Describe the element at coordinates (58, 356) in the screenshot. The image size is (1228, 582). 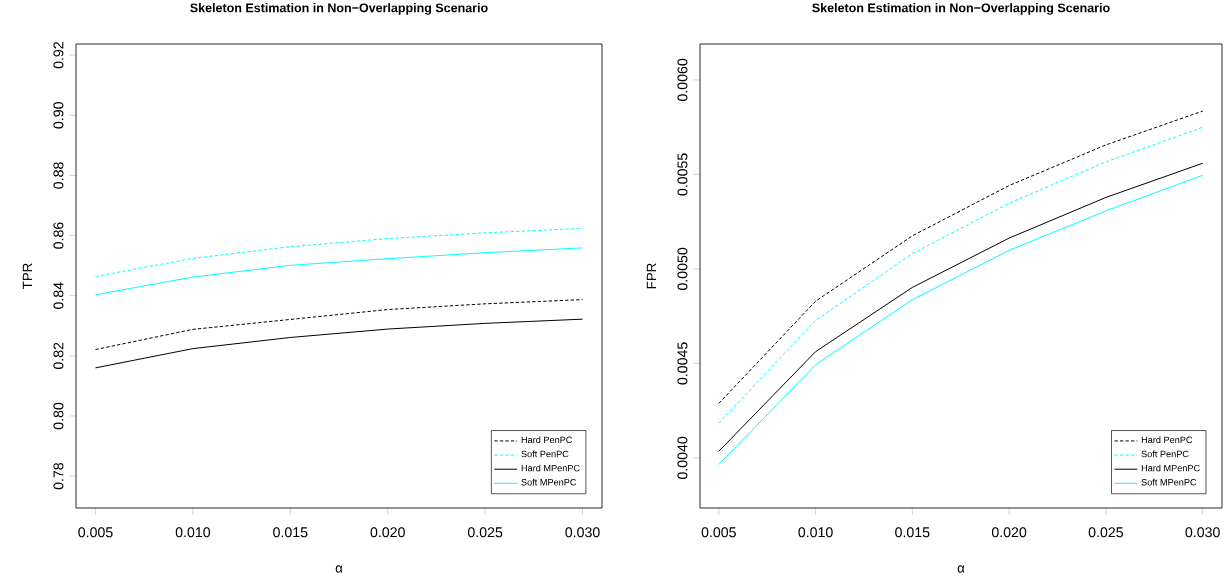
I see `y-tick-label: 0.82` at that location.